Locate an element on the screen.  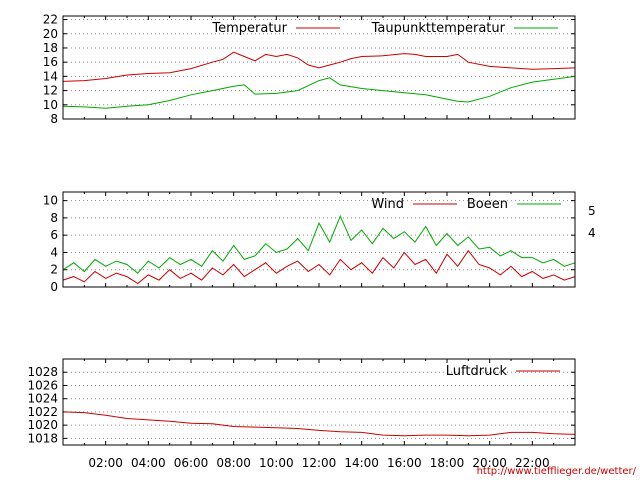
x-tick-label: 16:00 is located at coordinates (404, 463).